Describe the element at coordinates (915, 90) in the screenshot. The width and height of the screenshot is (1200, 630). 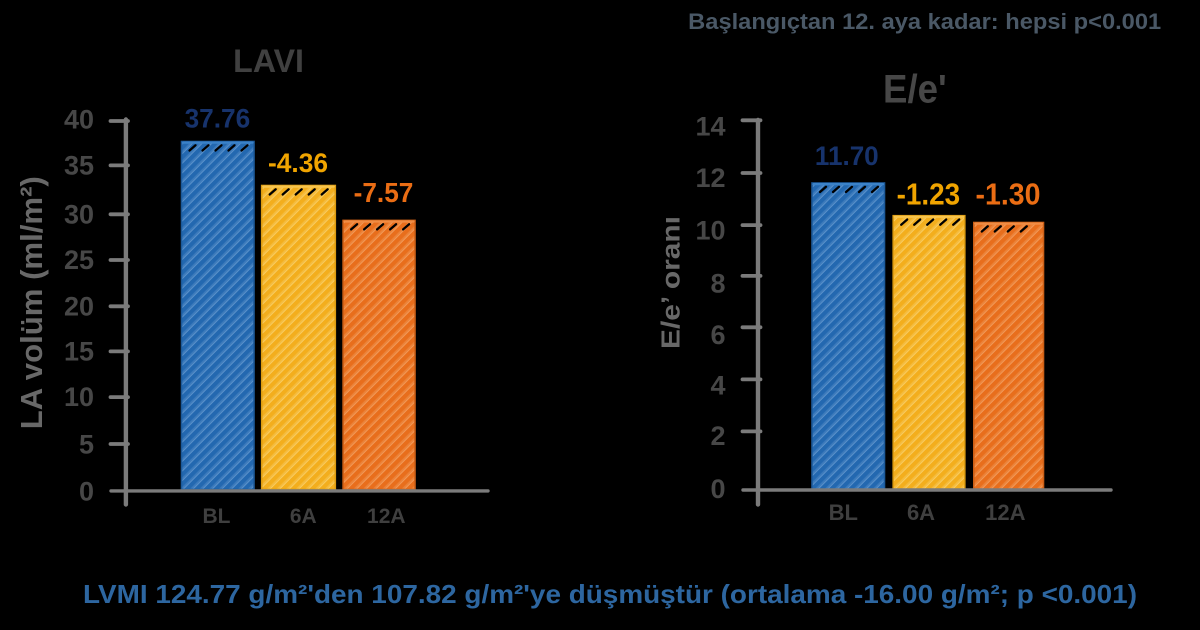
I see `svg-text: E/e'` at that location.